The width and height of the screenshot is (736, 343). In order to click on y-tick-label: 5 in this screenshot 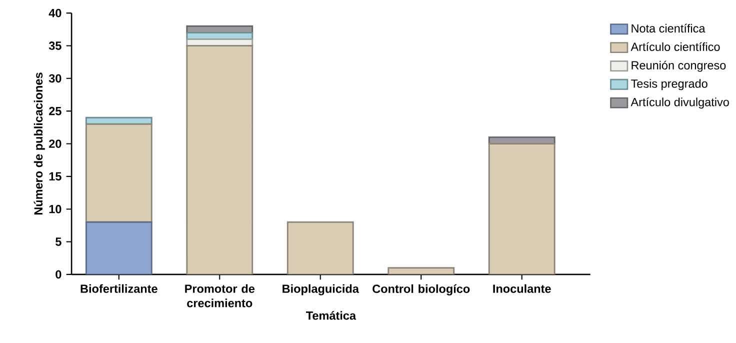, I will do `click(59, 242)`.